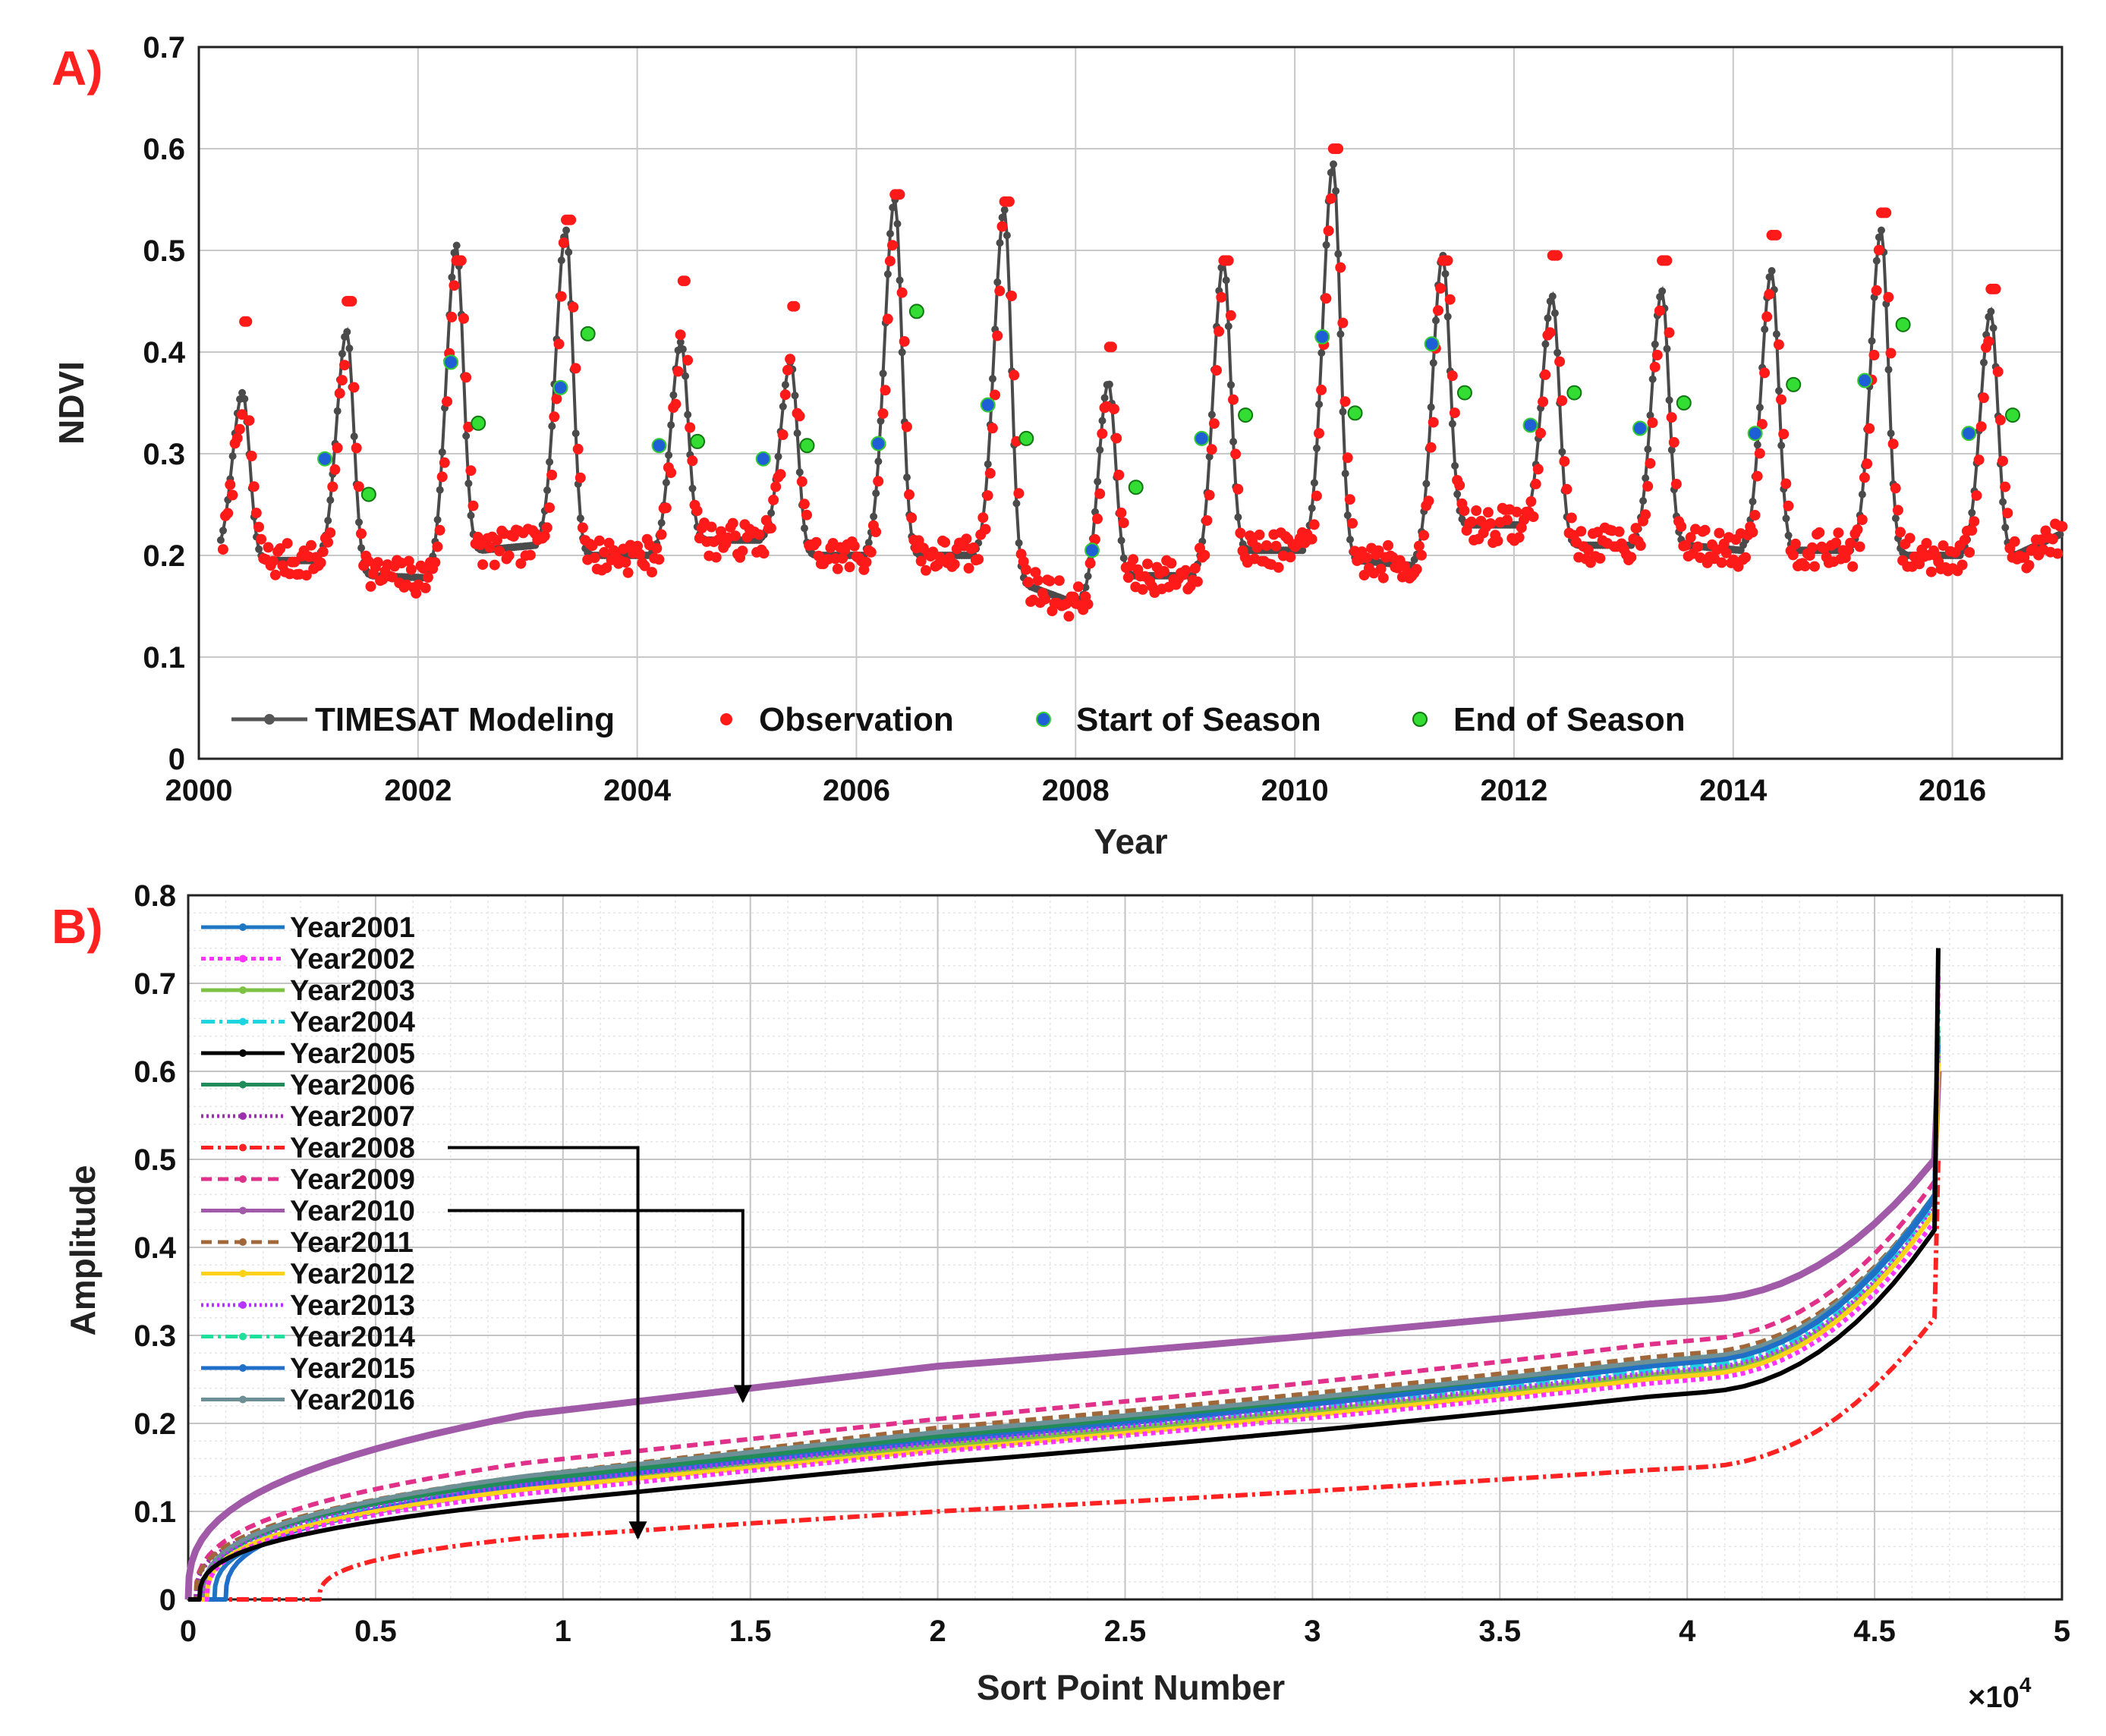 The image size is (2106, 1736). What do you see at coordinates (243, 959) in the screenshot?
I see `legend-marker-year2002` at bounding box center [243, 959].